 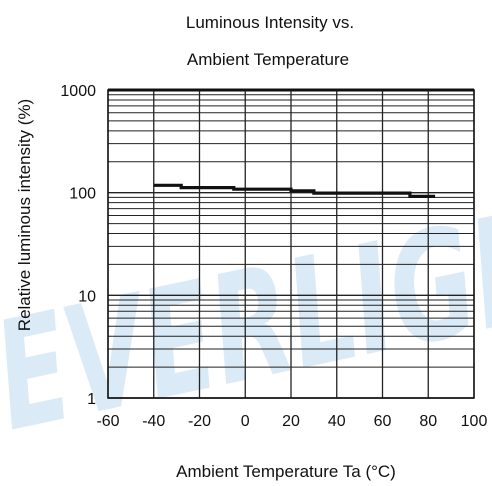 I want to click on x-tick-label: -40, so click(x=153, y=421).